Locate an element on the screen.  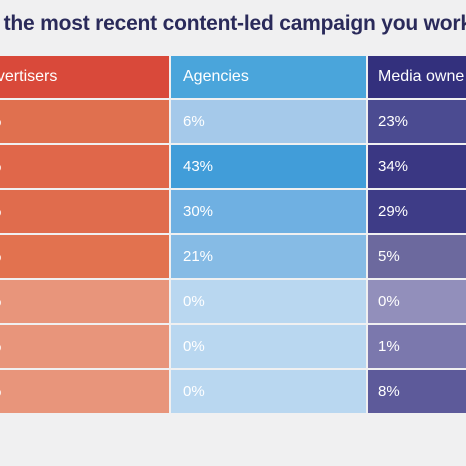
agencies-cell: 43% is located at coordinates (268, 166).